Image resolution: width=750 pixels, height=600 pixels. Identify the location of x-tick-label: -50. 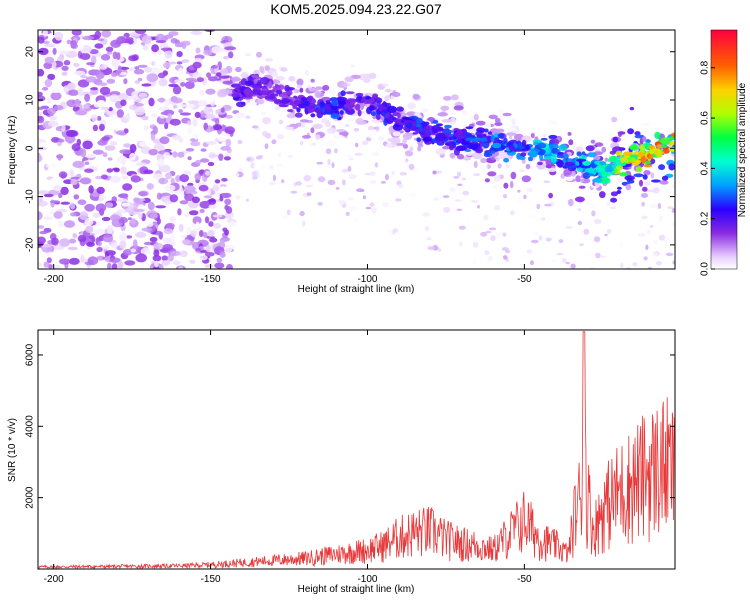
(524, 279).